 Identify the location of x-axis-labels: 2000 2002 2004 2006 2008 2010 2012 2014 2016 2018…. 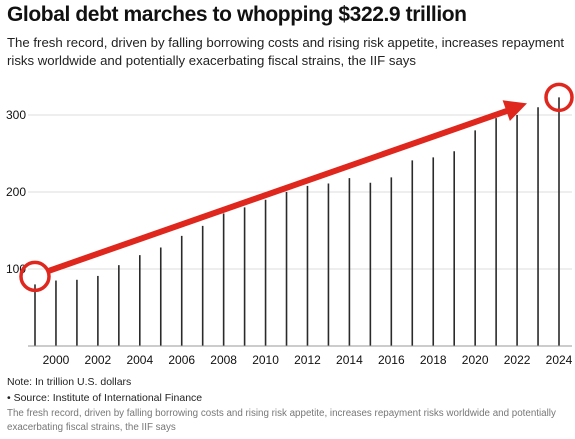
(308, 360).